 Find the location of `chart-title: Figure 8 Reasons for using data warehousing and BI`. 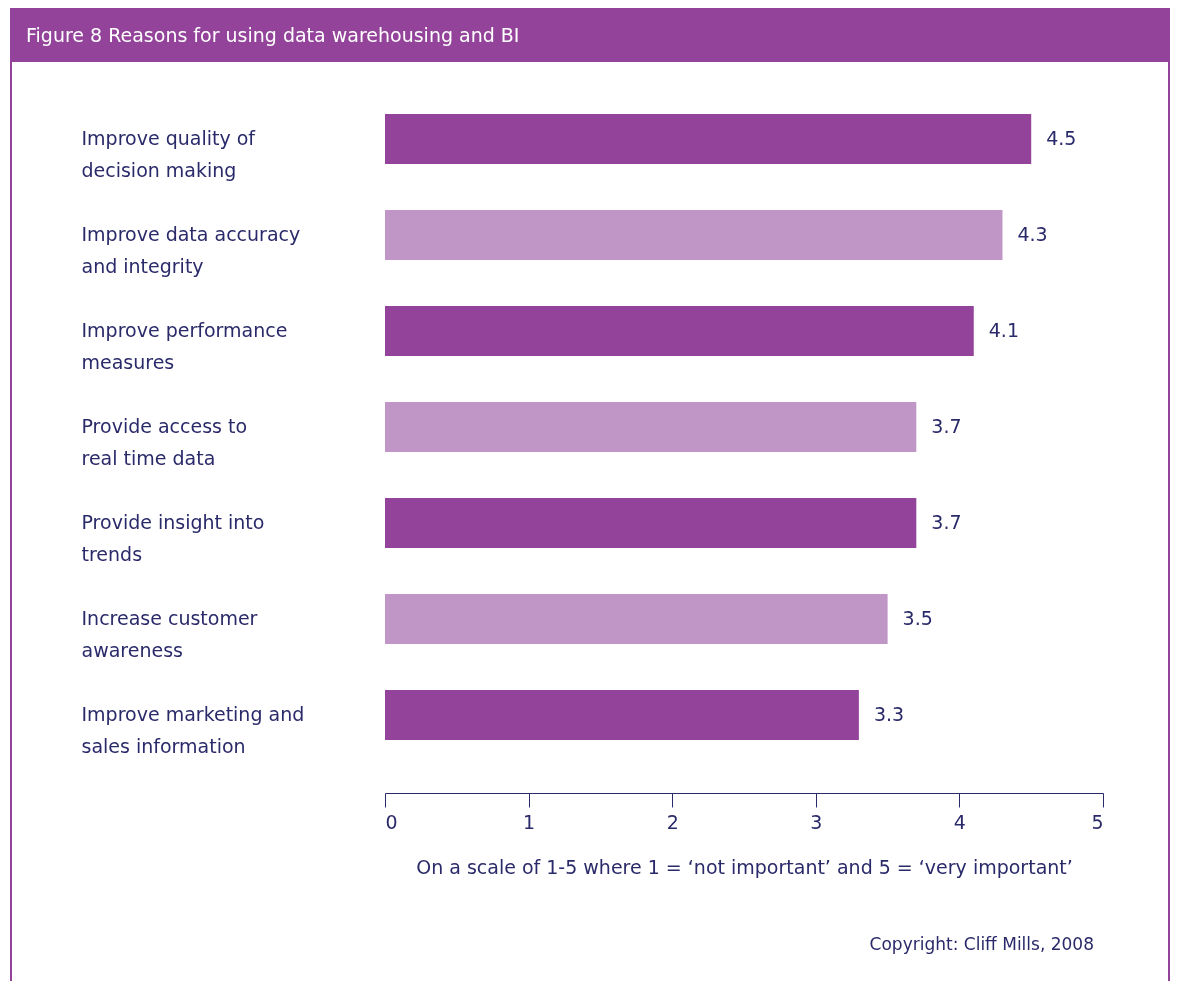

chart-title: Figure 8 Reasons for using data warehousing and BI is located at coordinates (590, 35).